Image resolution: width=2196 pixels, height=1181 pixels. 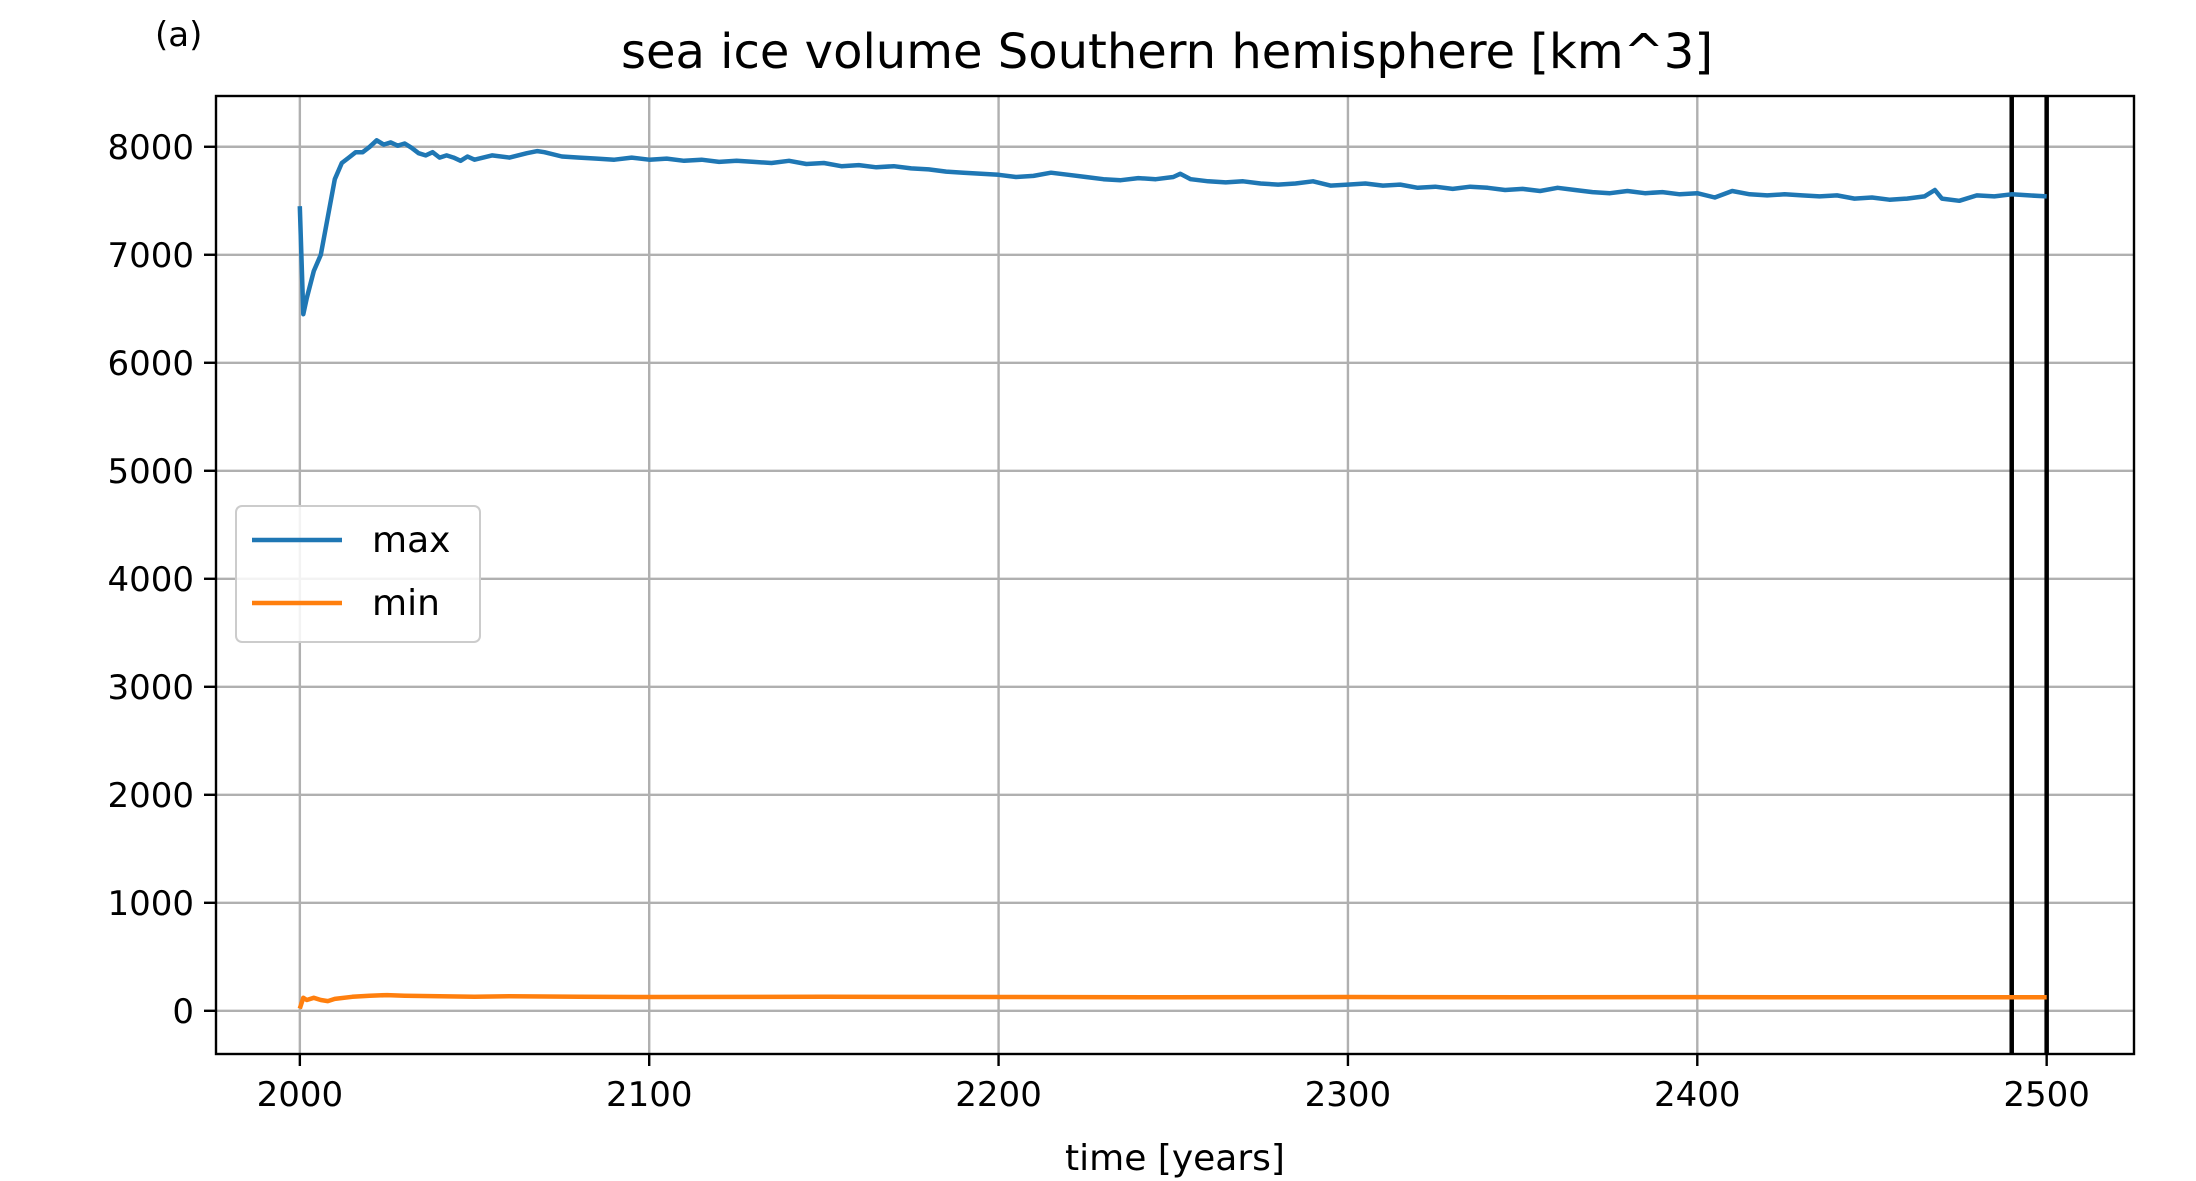 What do you see at coordinates (1172, 1001) in the screenshot?
I see `series-line-min` at bounding box center [1172, 1001].